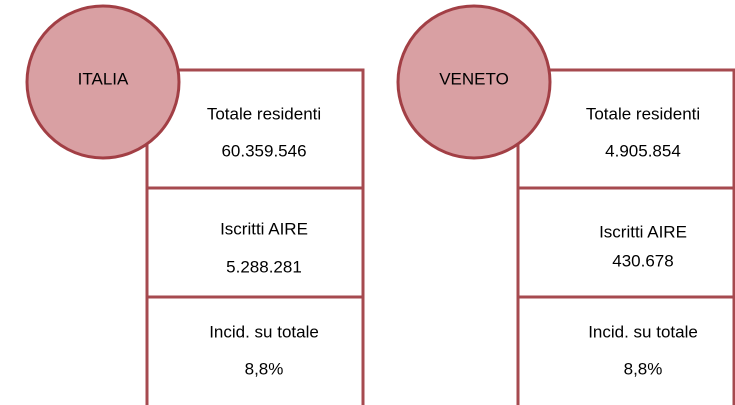  Describe the element at coordinates (643, 150) in the screenshot. I see `box-value: 4.905.854` at that location.